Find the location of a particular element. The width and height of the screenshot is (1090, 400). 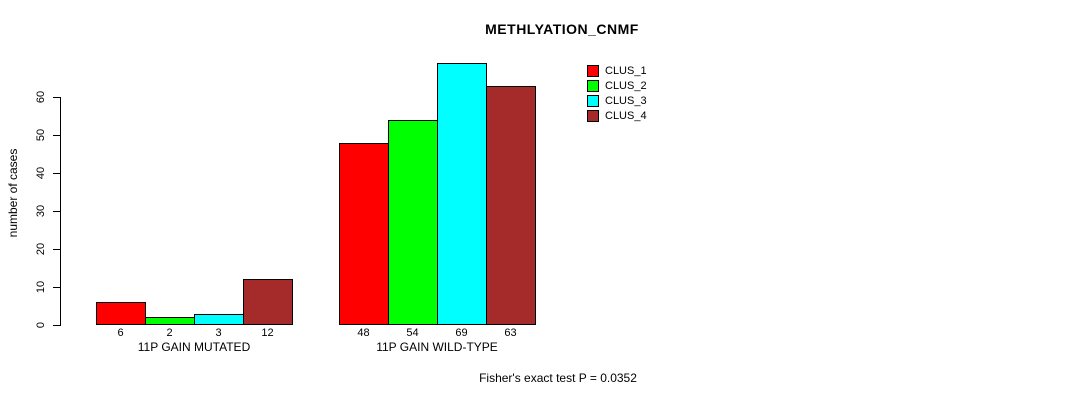

x-axis-group-label: 11P GAIN MUTATED is located at coordinates (194, 347).